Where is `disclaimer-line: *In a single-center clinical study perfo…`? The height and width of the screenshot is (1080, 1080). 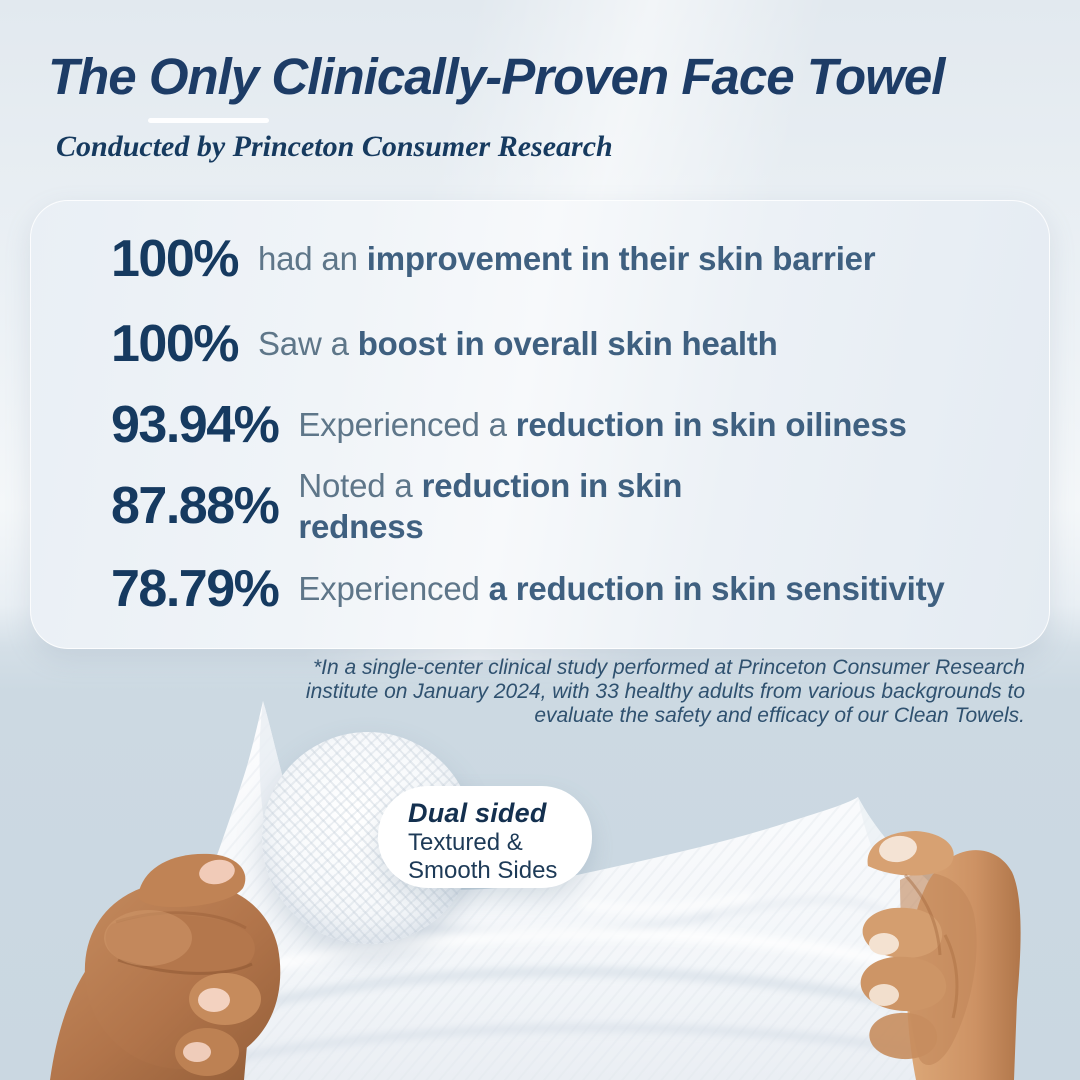
disclaimer-line: *In a single-center clinical study perfo… is located at coordinates (668, 667).